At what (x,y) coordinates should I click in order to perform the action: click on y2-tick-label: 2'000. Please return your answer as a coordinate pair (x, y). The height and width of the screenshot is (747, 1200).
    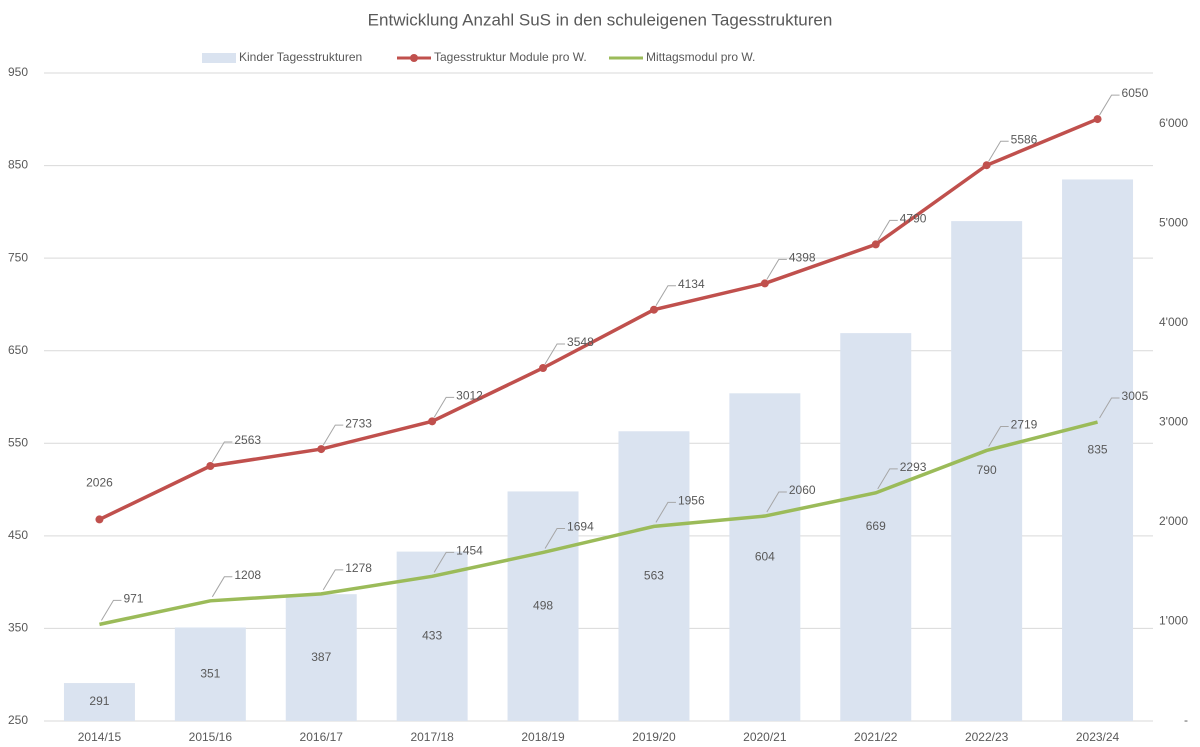
    Looking at the image, I should click on (1173, 521).